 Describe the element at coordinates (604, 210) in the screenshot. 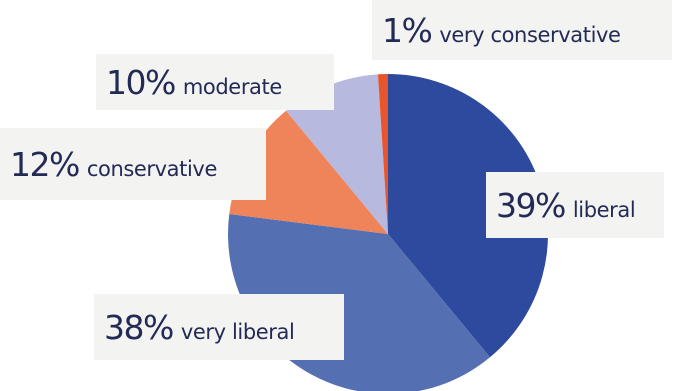

I see `data-label-category: liberal` at that location.